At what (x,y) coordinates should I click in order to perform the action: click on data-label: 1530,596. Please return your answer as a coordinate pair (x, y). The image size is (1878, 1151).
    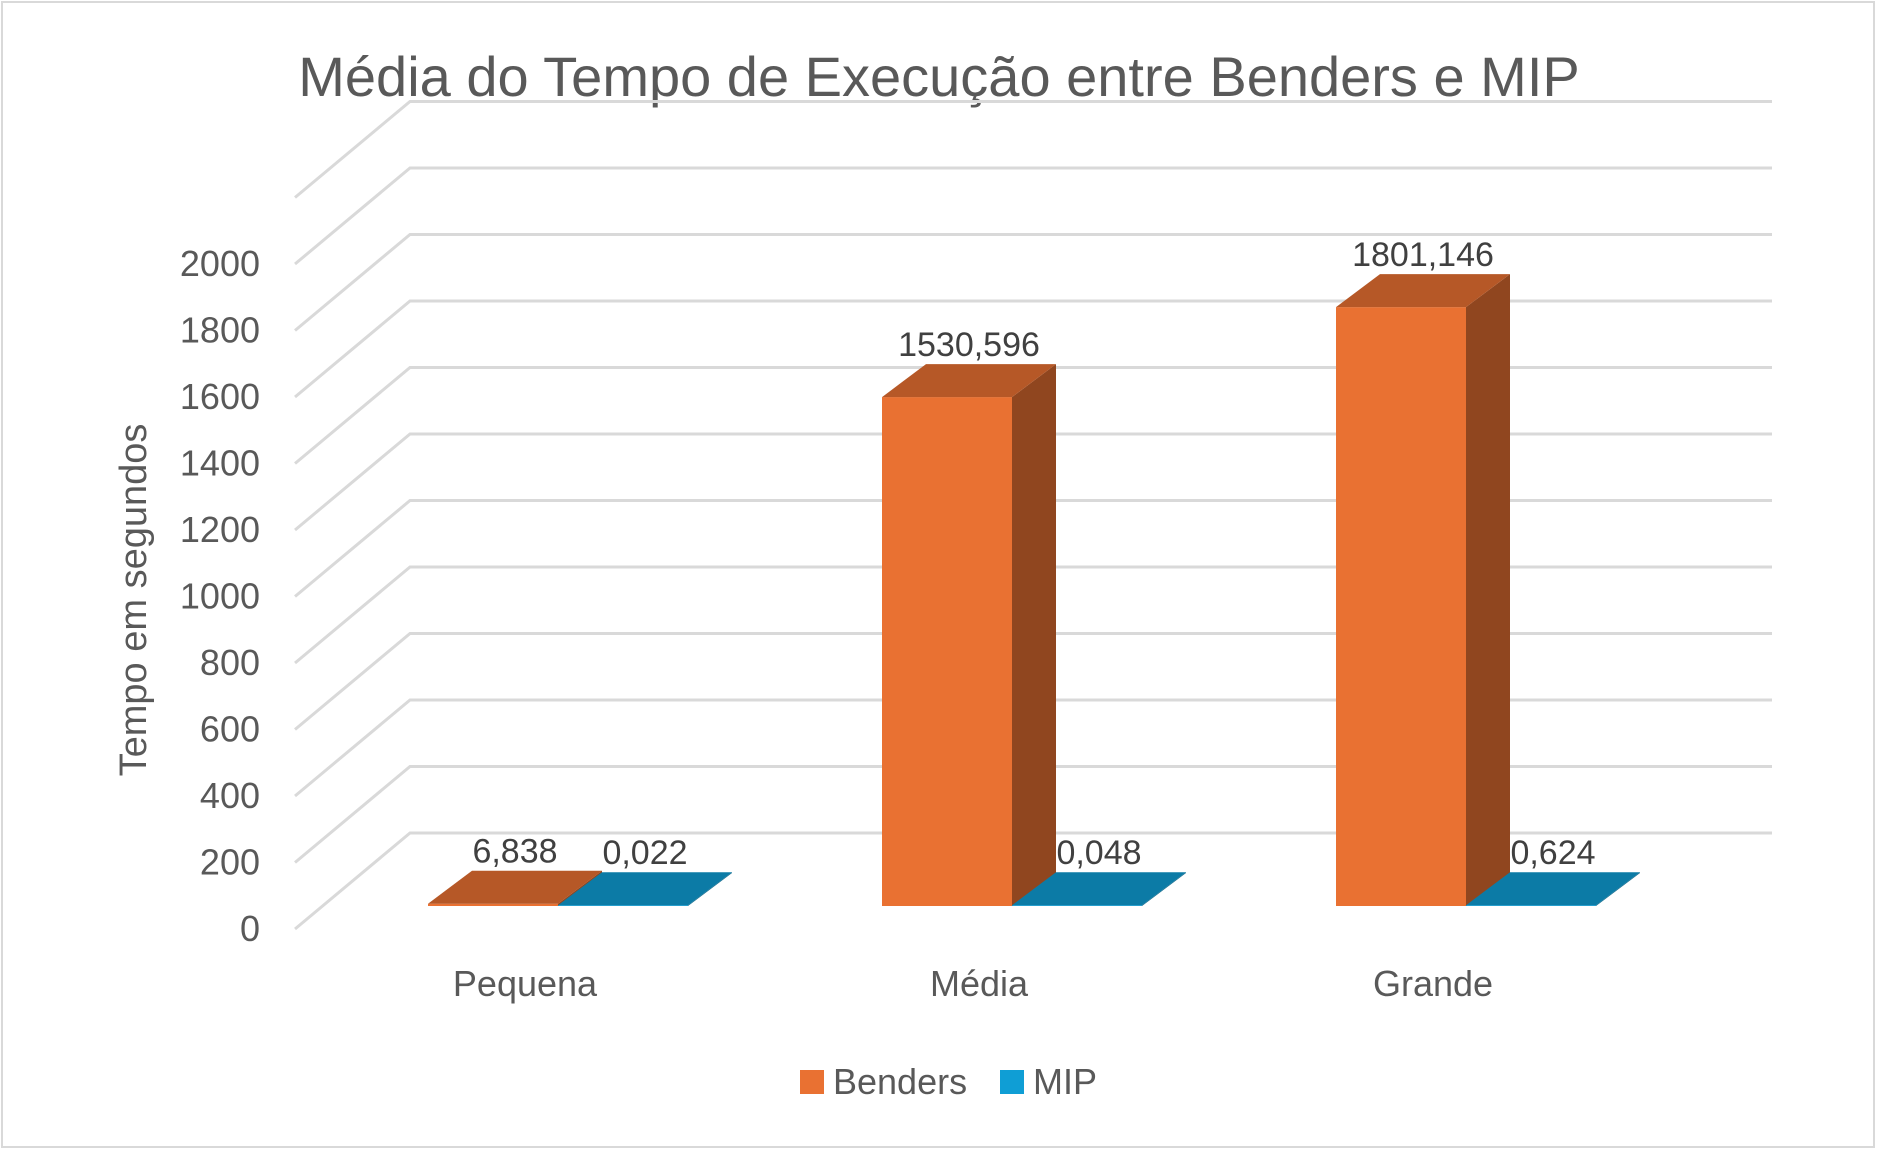
    Looking at the image, I should click on (969, 345).